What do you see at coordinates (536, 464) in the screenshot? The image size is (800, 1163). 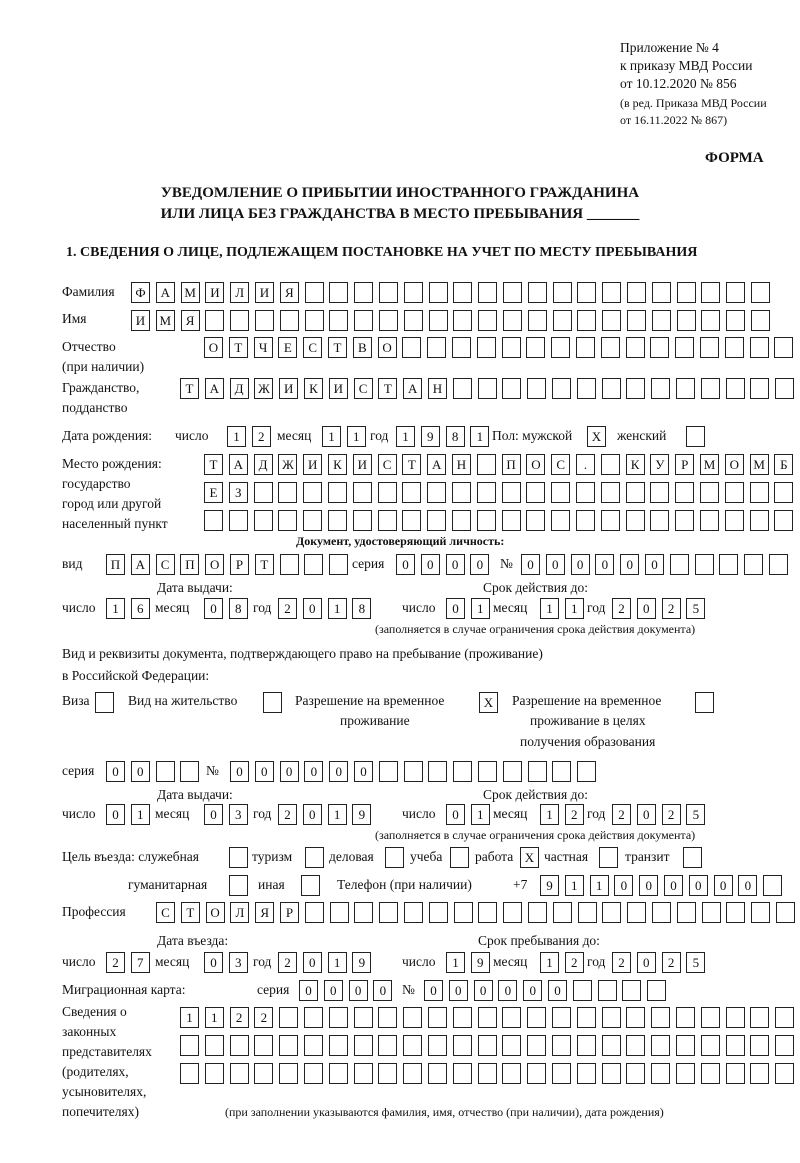 I see `birthplace1-char-box: О` at bounding box center [536, 464].